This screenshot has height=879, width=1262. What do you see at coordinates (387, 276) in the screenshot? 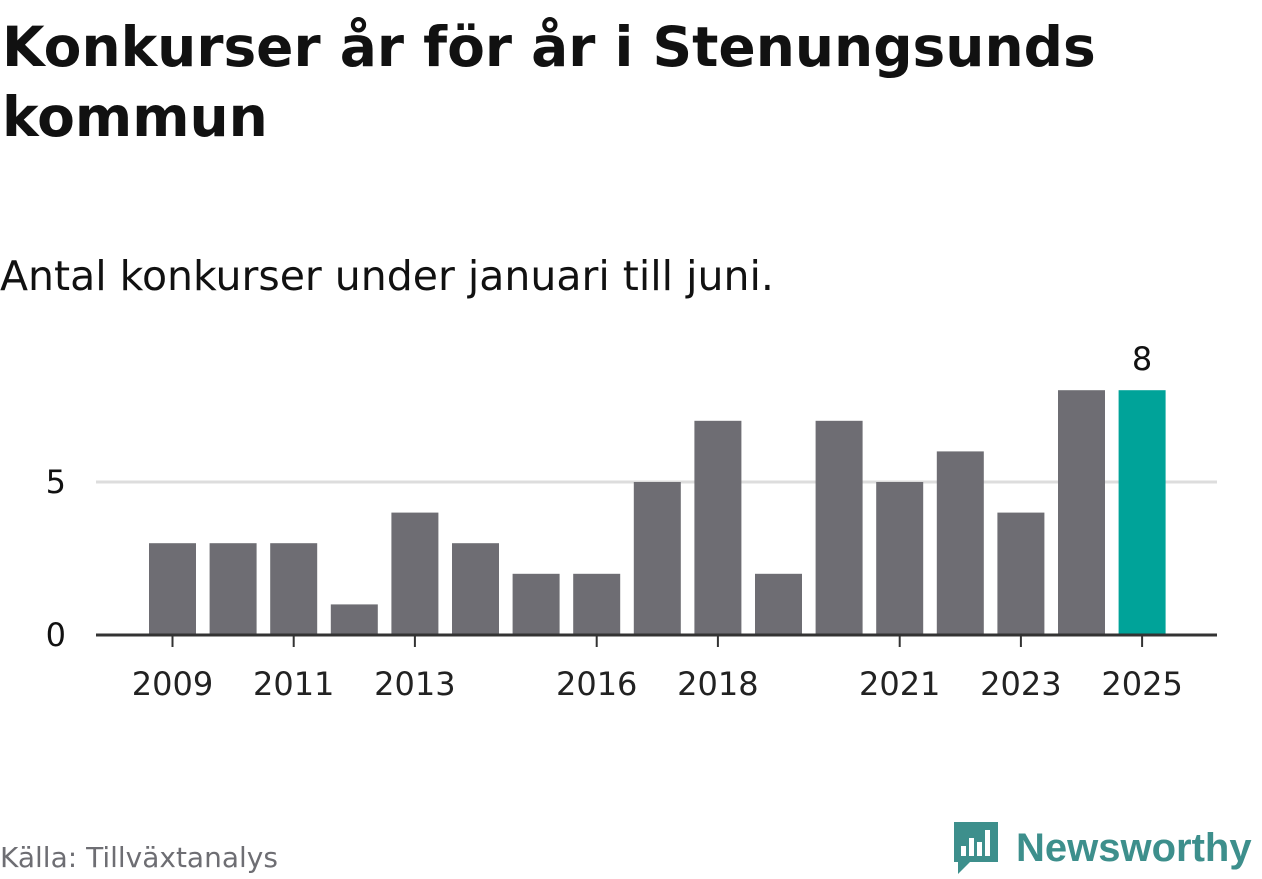
I see `chart-subtitle: Antal konkurser under januari till juni.` at bounding box center [387, 276].